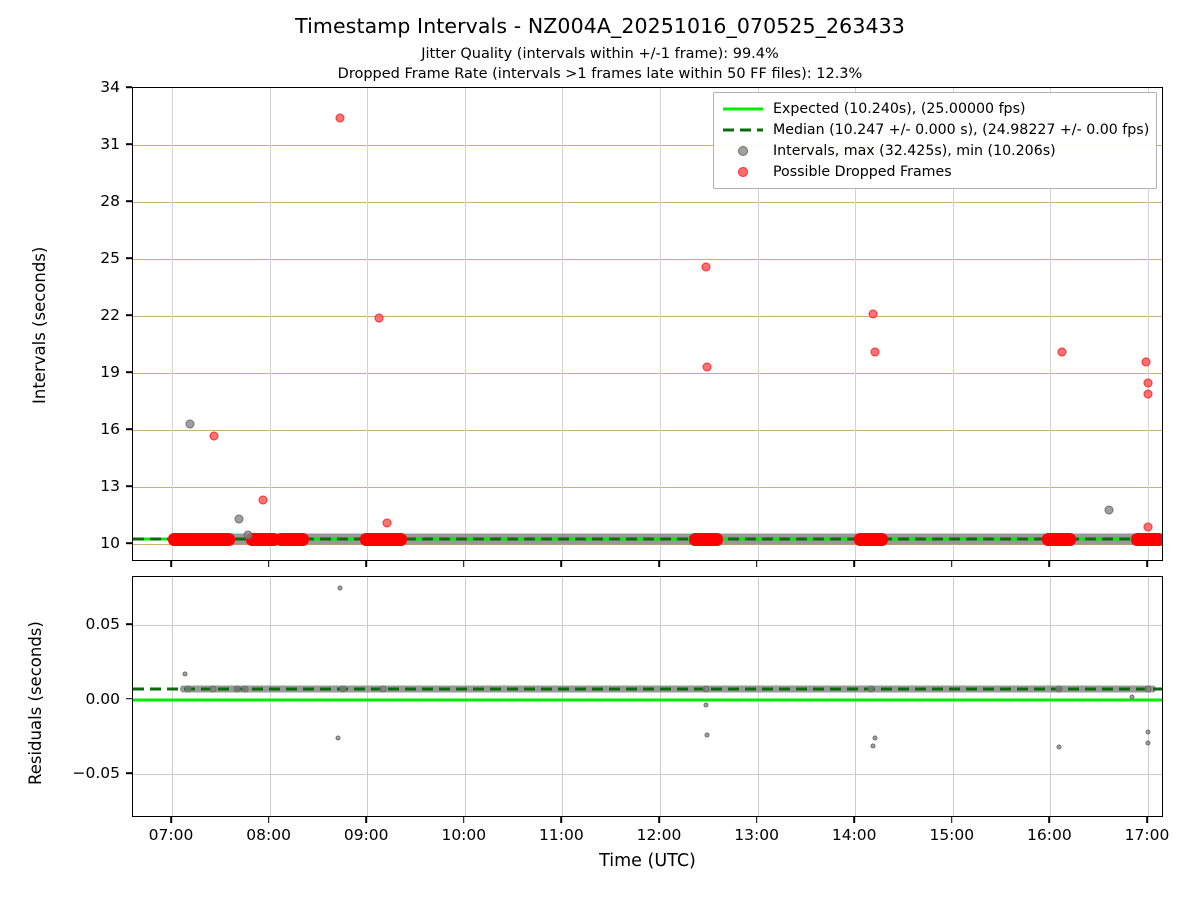 This screenshot has width=1200, height=900. What do you see at coordinates (647, 625) in the screenshot?
I see `residuals-gridline-h` at bounding box center [647, 625].